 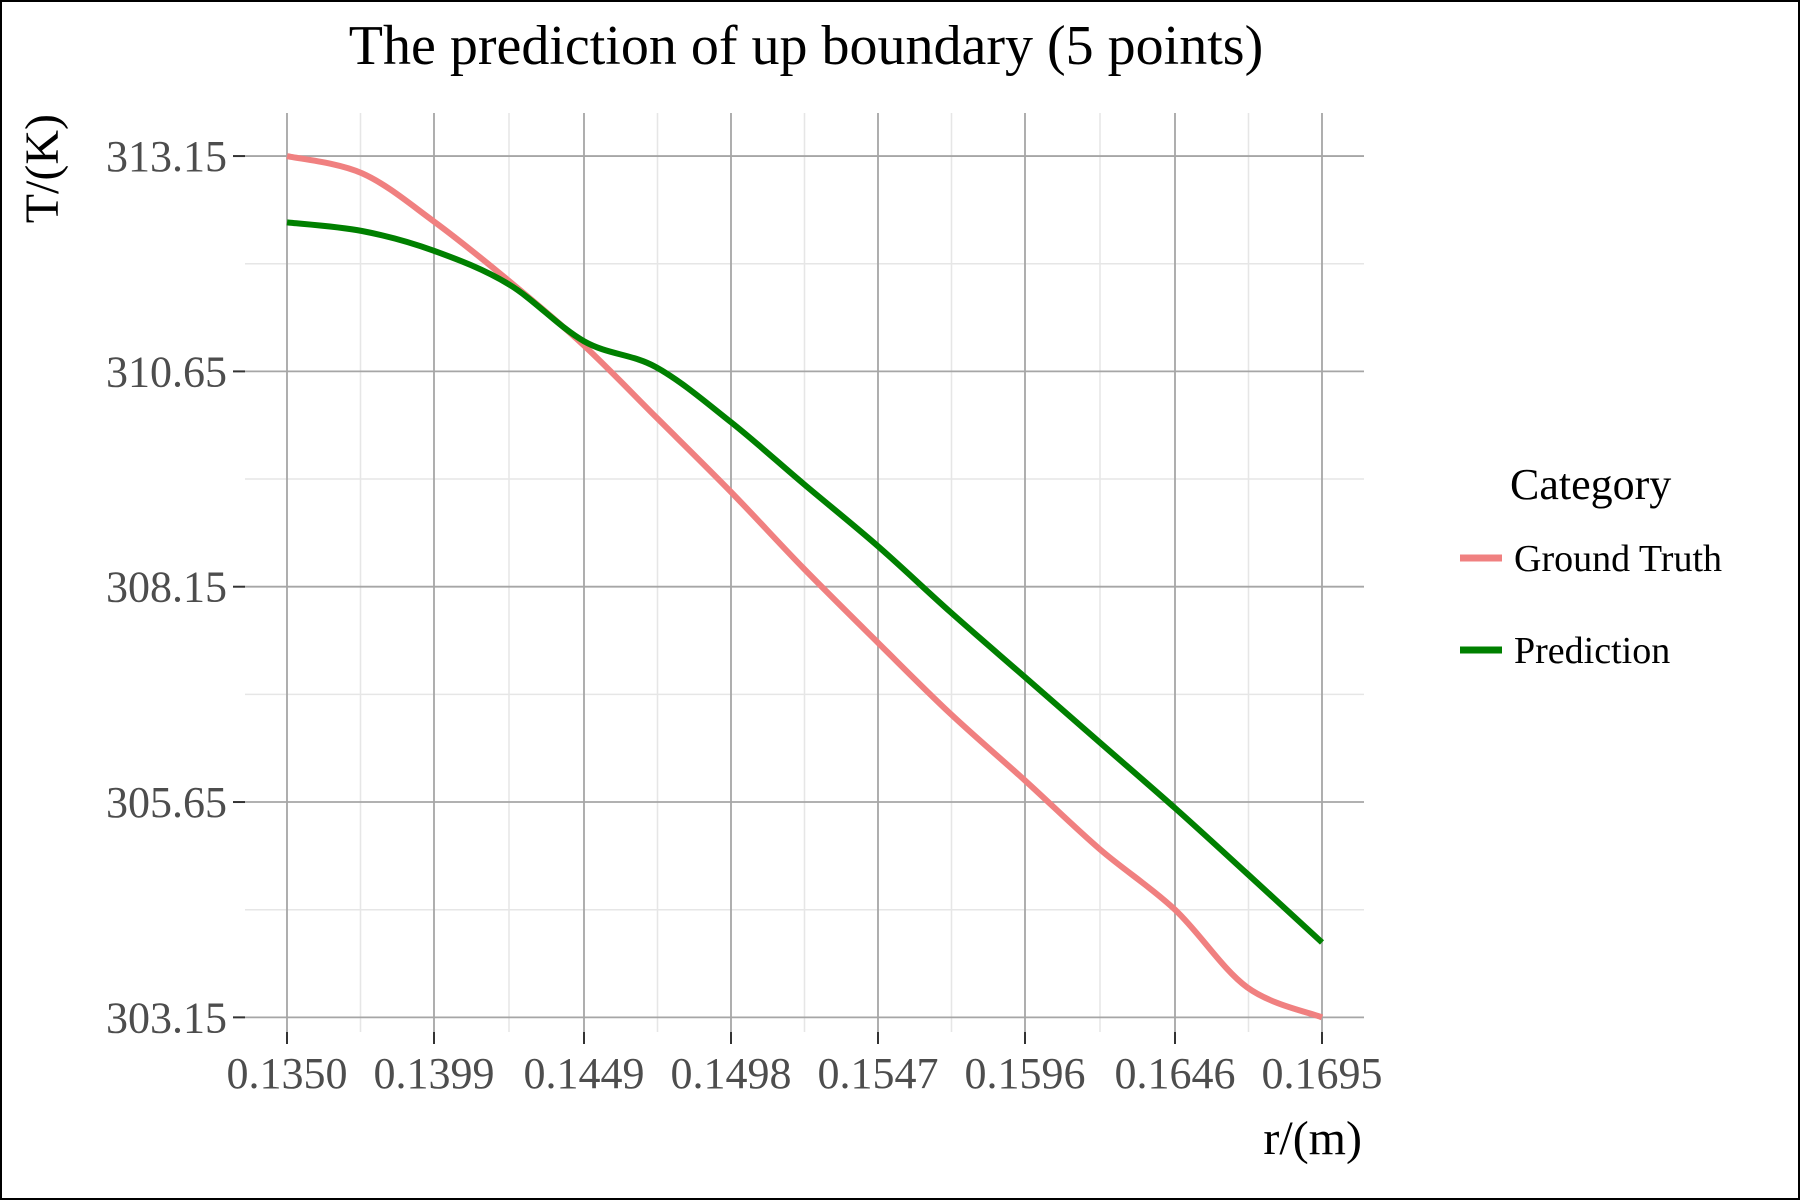 What do you see at coordinates (1592, 651) in the screenshot?
I see `legend-label-prediction: Prediction` at bounding box center [1592, 651].